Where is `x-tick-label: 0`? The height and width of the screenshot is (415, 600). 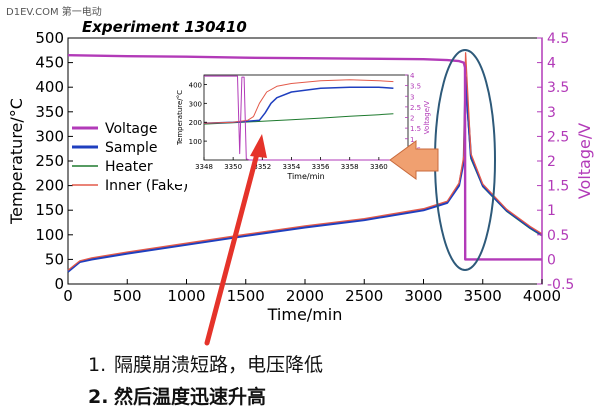
x-tick-label: 0 is located at coordinates (68, 296).